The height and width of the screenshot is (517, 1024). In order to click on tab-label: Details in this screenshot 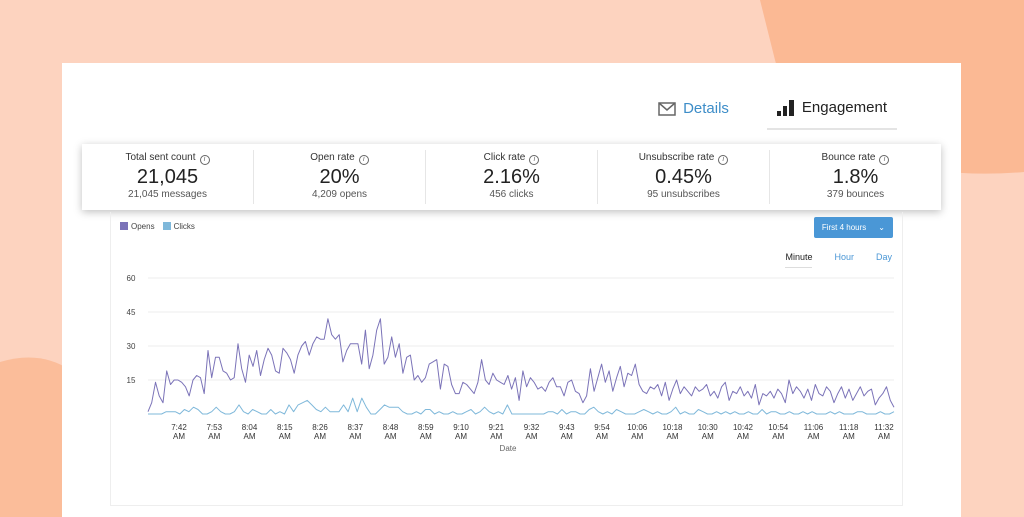, I will do `click(706, 108)`.